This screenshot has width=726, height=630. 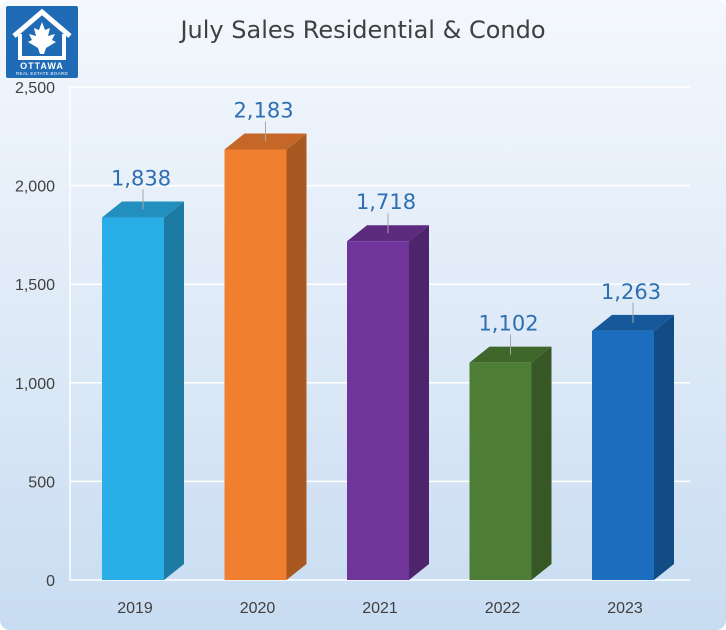 What do you see at coordinates (625, 608) in the screenshot?
I see `x-tick-label: 2023` at bounding box center [625, 608].